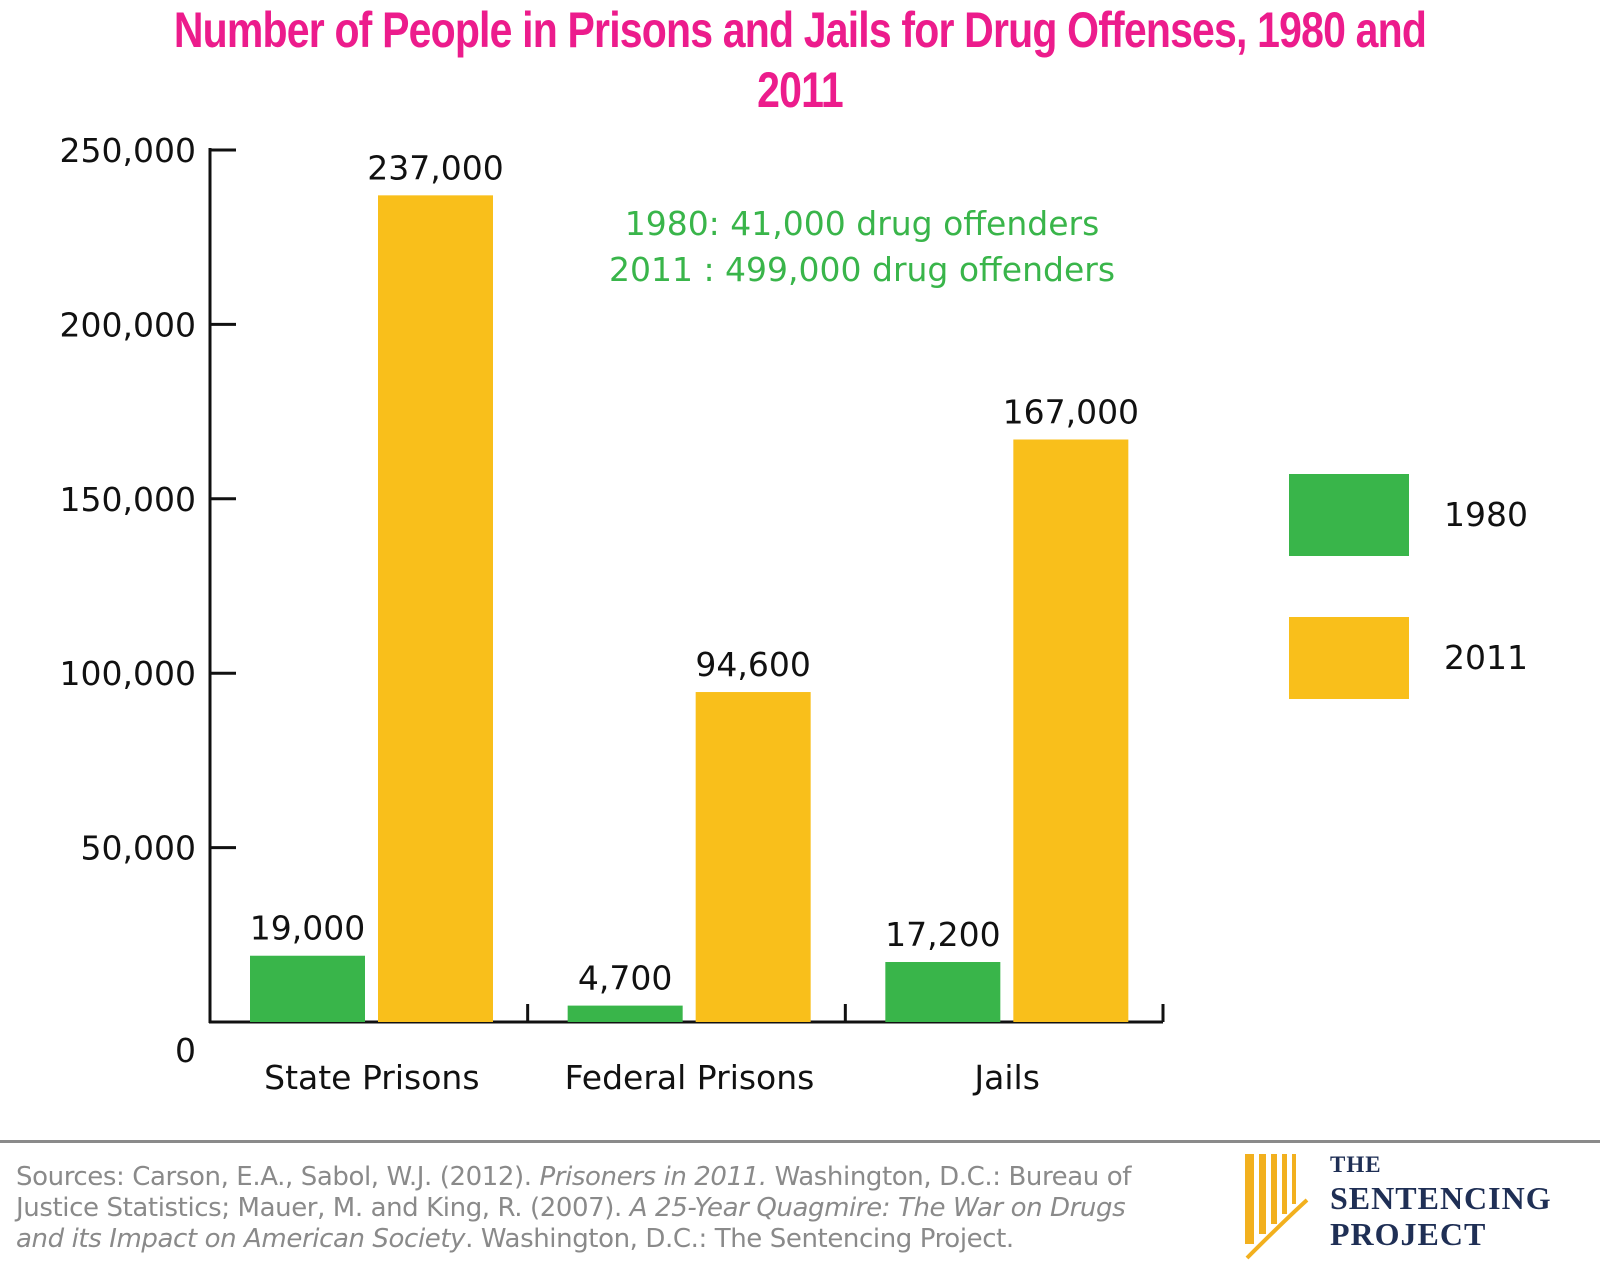 This screenshot has width=1600, height=1269. I want to click on category-label: Jails, so click(1005, 1077).